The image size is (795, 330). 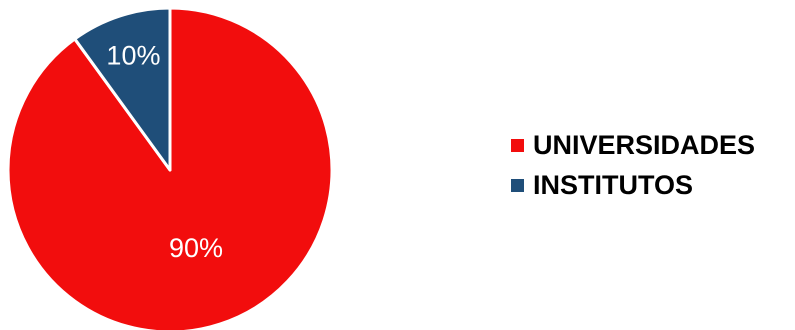 I want to click on pie-slice-institutos, so click(x=122, y=89).